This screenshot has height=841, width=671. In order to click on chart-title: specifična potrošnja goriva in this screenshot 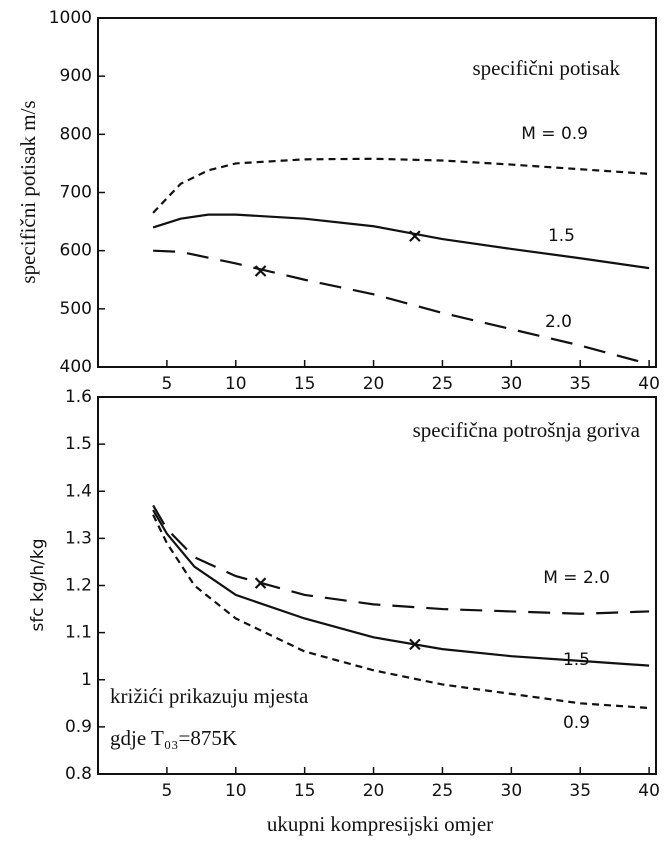, I will do `click(527, 430)`.